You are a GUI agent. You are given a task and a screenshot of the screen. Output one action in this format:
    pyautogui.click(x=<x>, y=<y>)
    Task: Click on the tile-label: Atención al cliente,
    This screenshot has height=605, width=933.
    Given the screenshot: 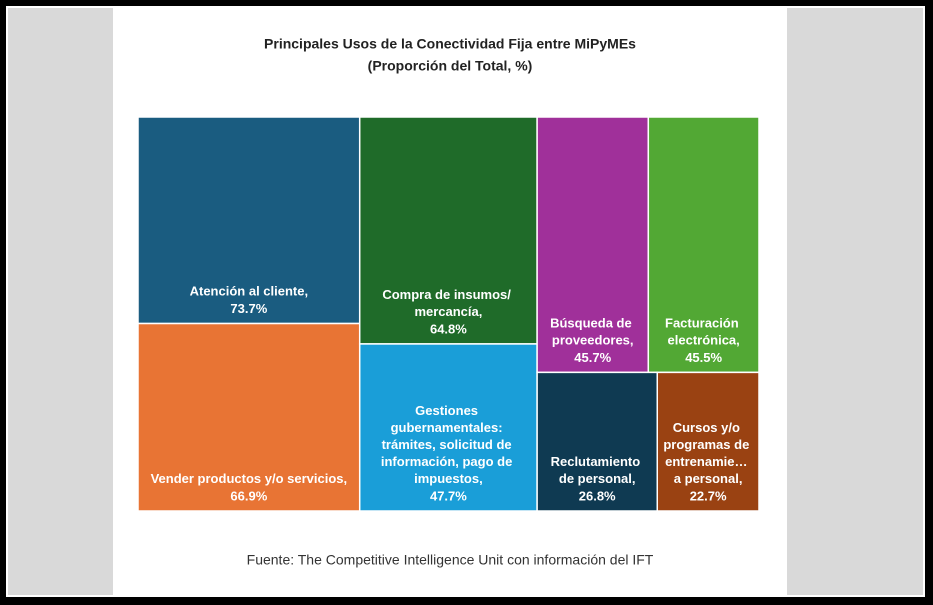 What is the action you would take?
    pyautogui.click(x=249, y=291)
    